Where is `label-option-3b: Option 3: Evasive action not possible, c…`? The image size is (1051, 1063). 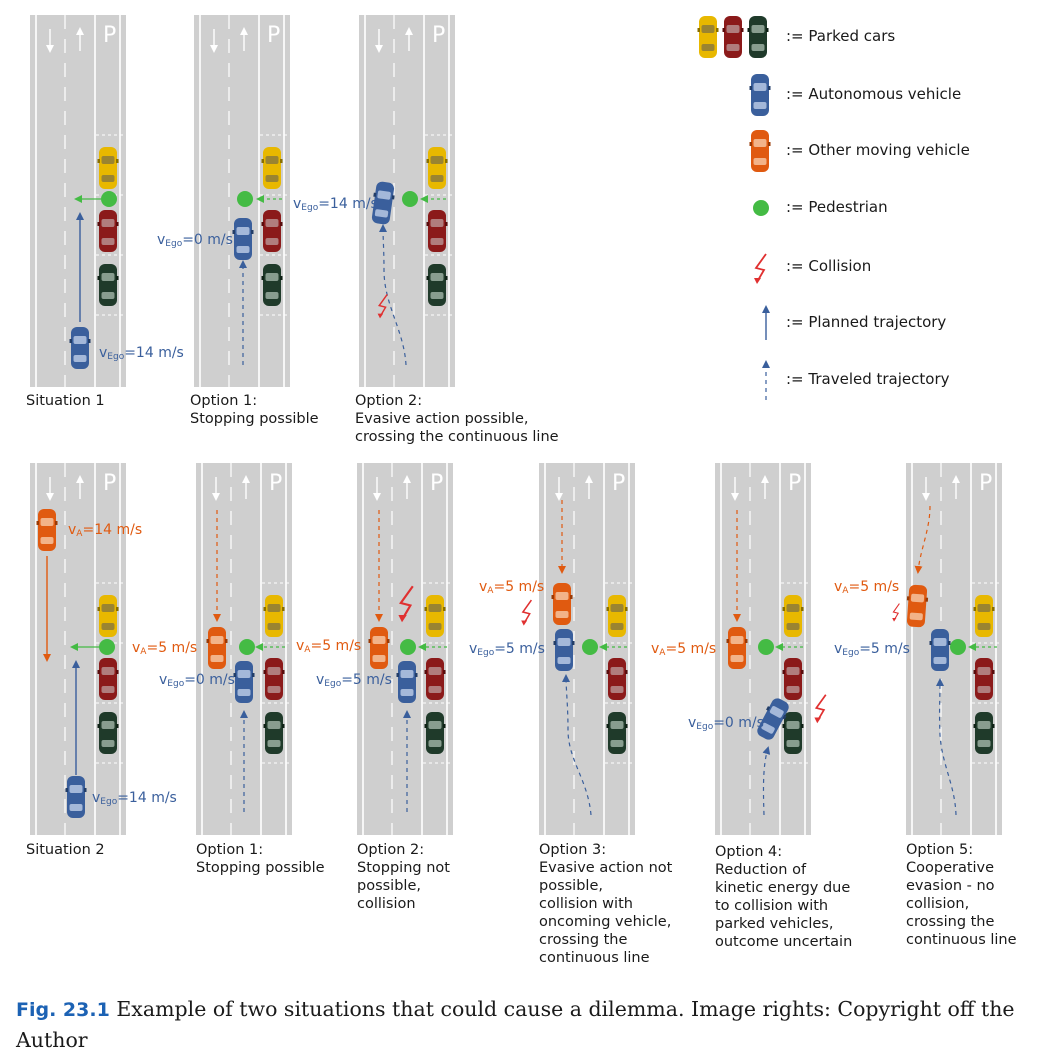 label-option-3b: Option 3: Evasive action not possible, c… is located at coordinates (606, 904).